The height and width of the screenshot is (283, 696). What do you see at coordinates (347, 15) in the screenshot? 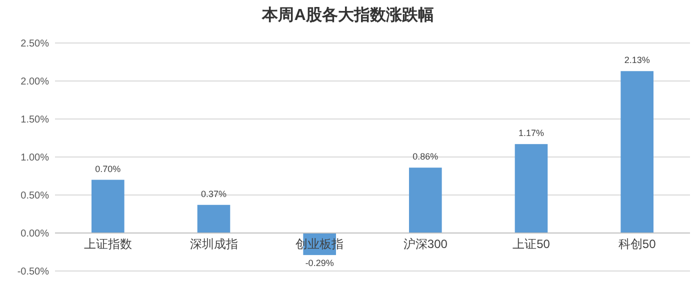
I see `chart-title: 本周A股各大指数涨跌幅` at bounding box center [347, 15].